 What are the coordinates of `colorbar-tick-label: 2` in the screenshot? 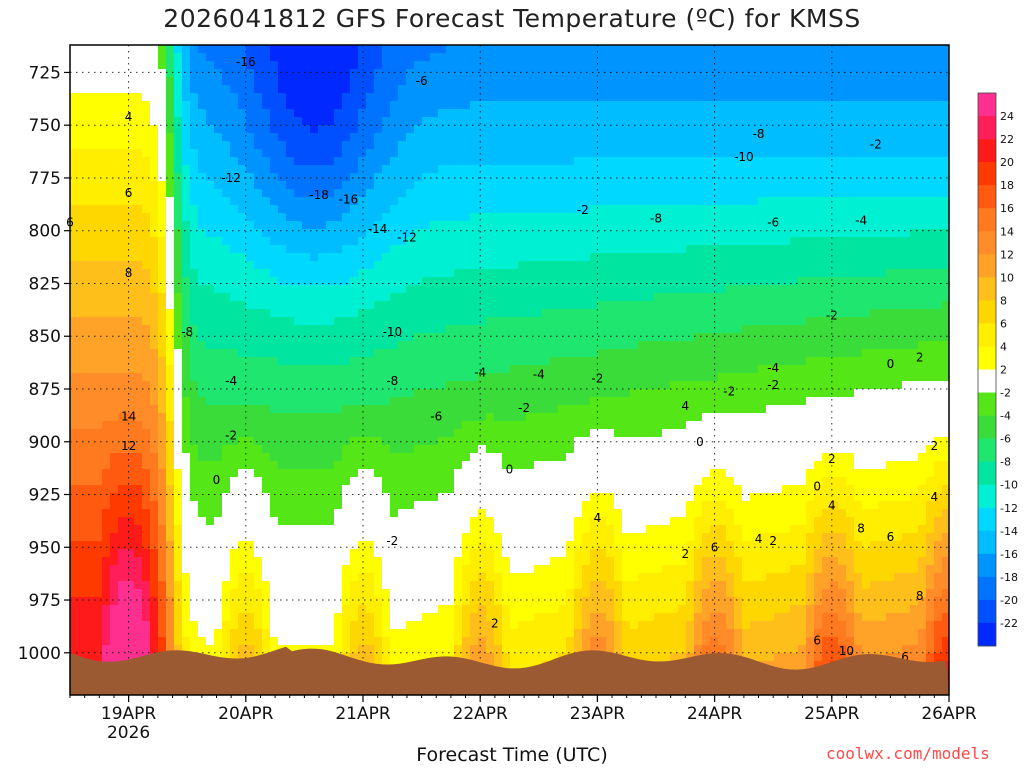 It's located at (1003, 370).